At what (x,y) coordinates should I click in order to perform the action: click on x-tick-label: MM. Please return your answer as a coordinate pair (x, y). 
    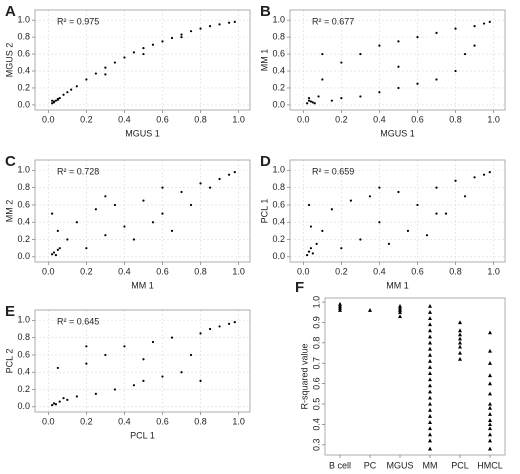
    Looking at the image, I should click on (430, 465).